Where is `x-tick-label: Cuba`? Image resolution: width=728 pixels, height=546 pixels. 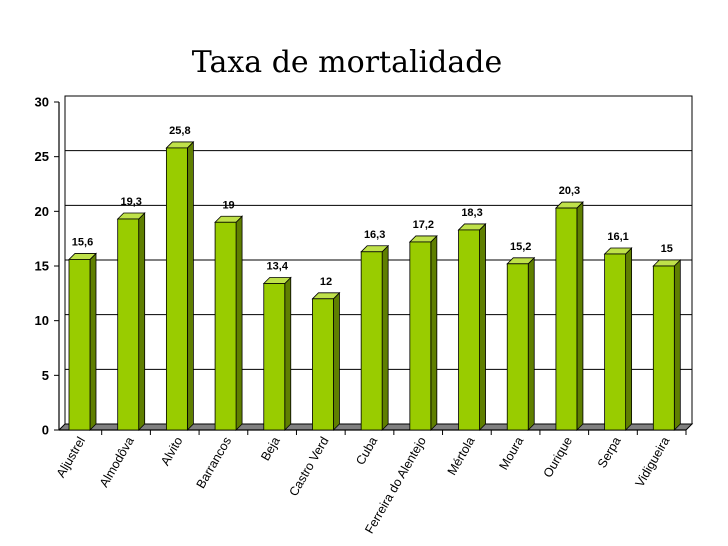 x-tick-label: Cuba is located at coordinates (366, 450).